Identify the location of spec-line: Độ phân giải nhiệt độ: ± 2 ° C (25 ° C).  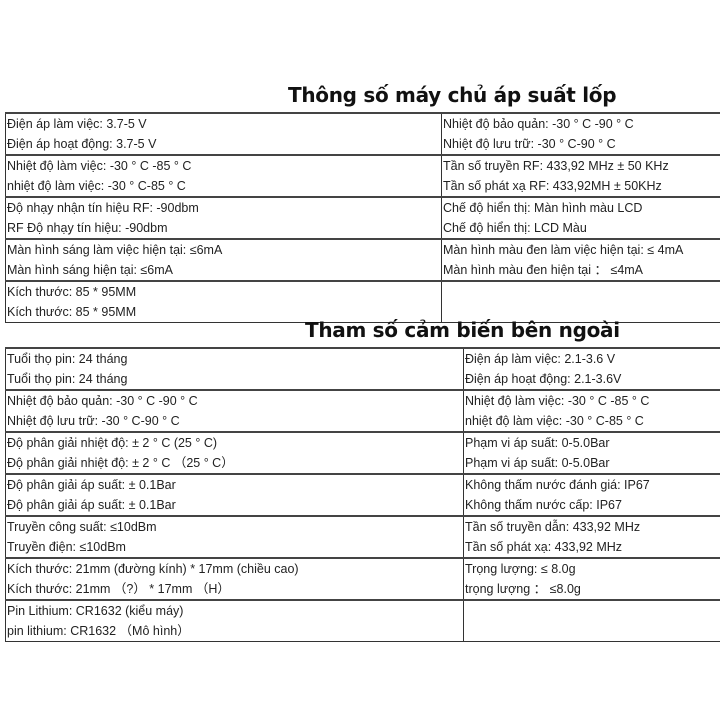
(112, 443).